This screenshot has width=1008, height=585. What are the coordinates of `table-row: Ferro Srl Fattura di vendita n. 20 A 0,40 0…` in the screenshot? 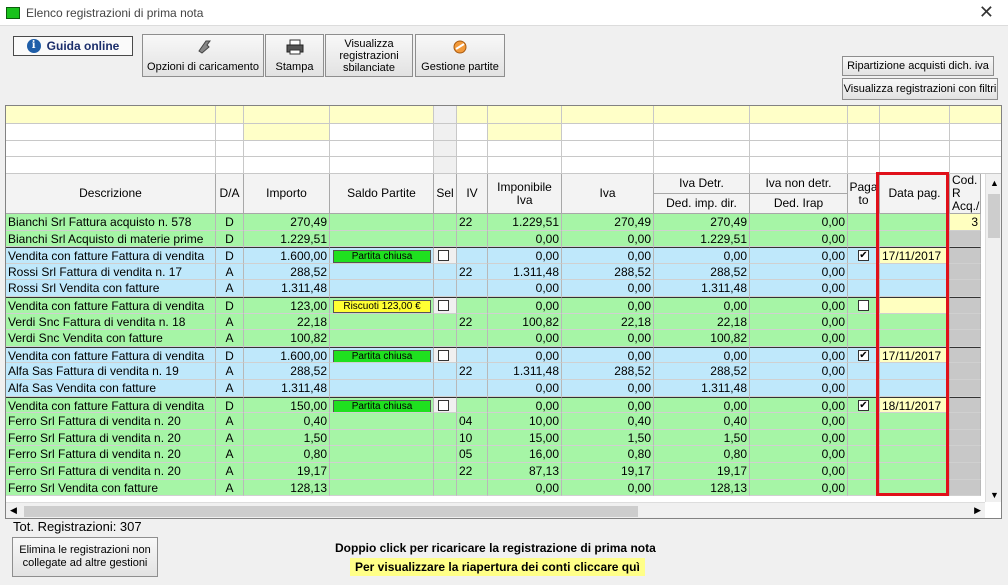 It's located at (493, 421).